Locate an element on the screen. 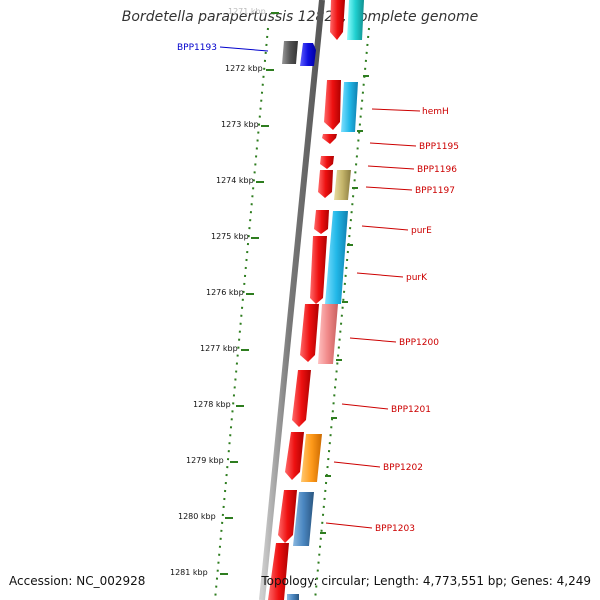 Image resolution: width=600 pixels, height=600 pixels. tick-label: 1278 kbp is located at coordinates (212, 404).